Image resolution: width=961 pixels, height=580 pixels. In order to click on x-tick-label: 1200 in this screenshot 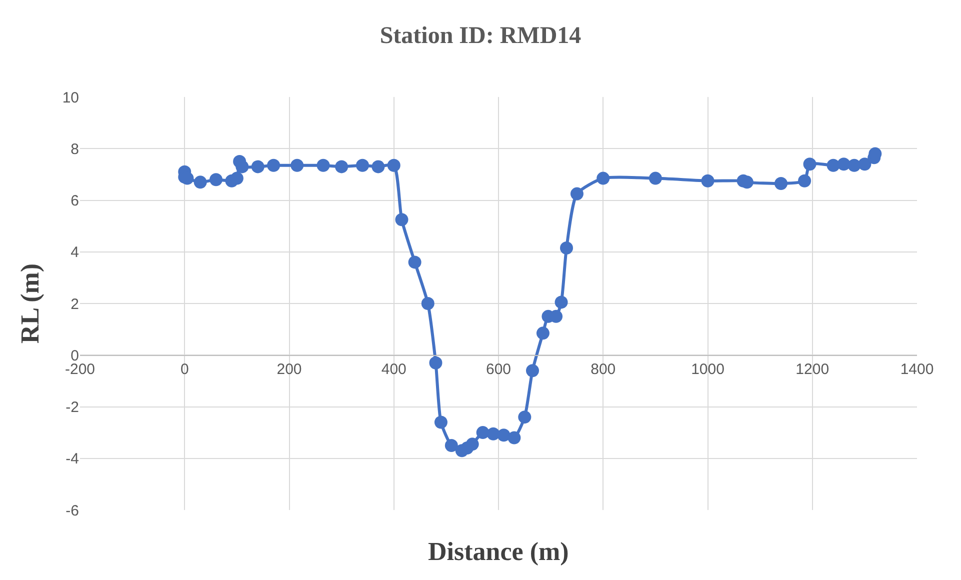, I will do `click(813, 369)`.